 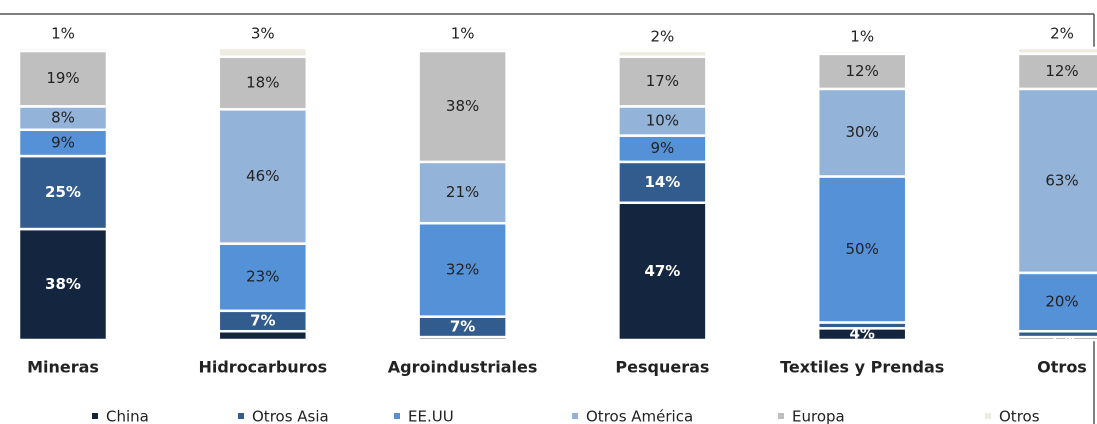 What do you see at coordinates (127, 416) in the screenshot?
I see `legend-label: China` at bounding box center [127, 416].